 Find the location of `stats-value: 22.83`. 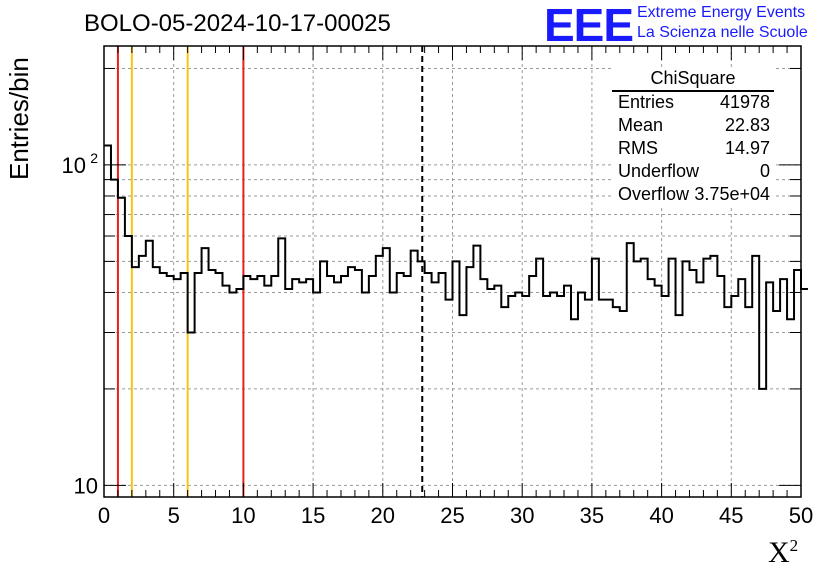

stats-value: 22.83 is located at coordinates (747, 125).